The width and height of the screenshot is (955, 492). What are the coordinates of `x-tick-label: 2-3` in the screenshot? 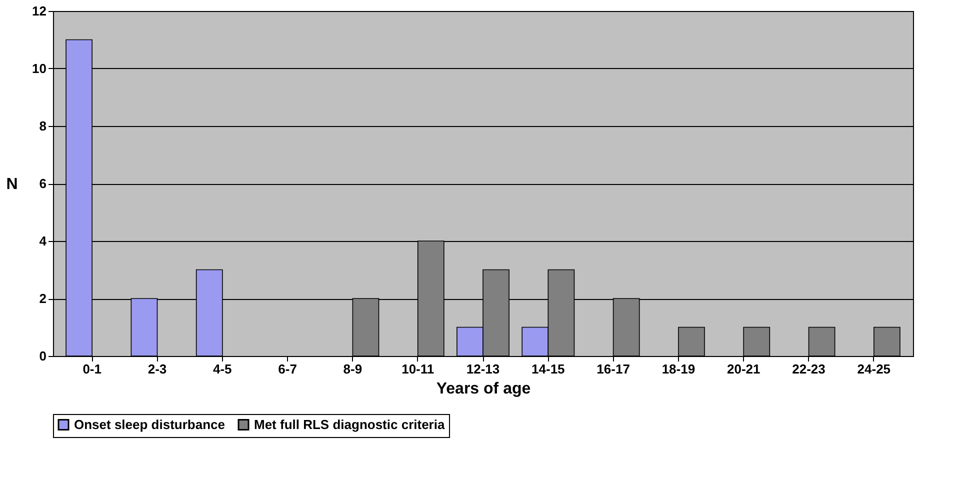 It's located at (157, 369).